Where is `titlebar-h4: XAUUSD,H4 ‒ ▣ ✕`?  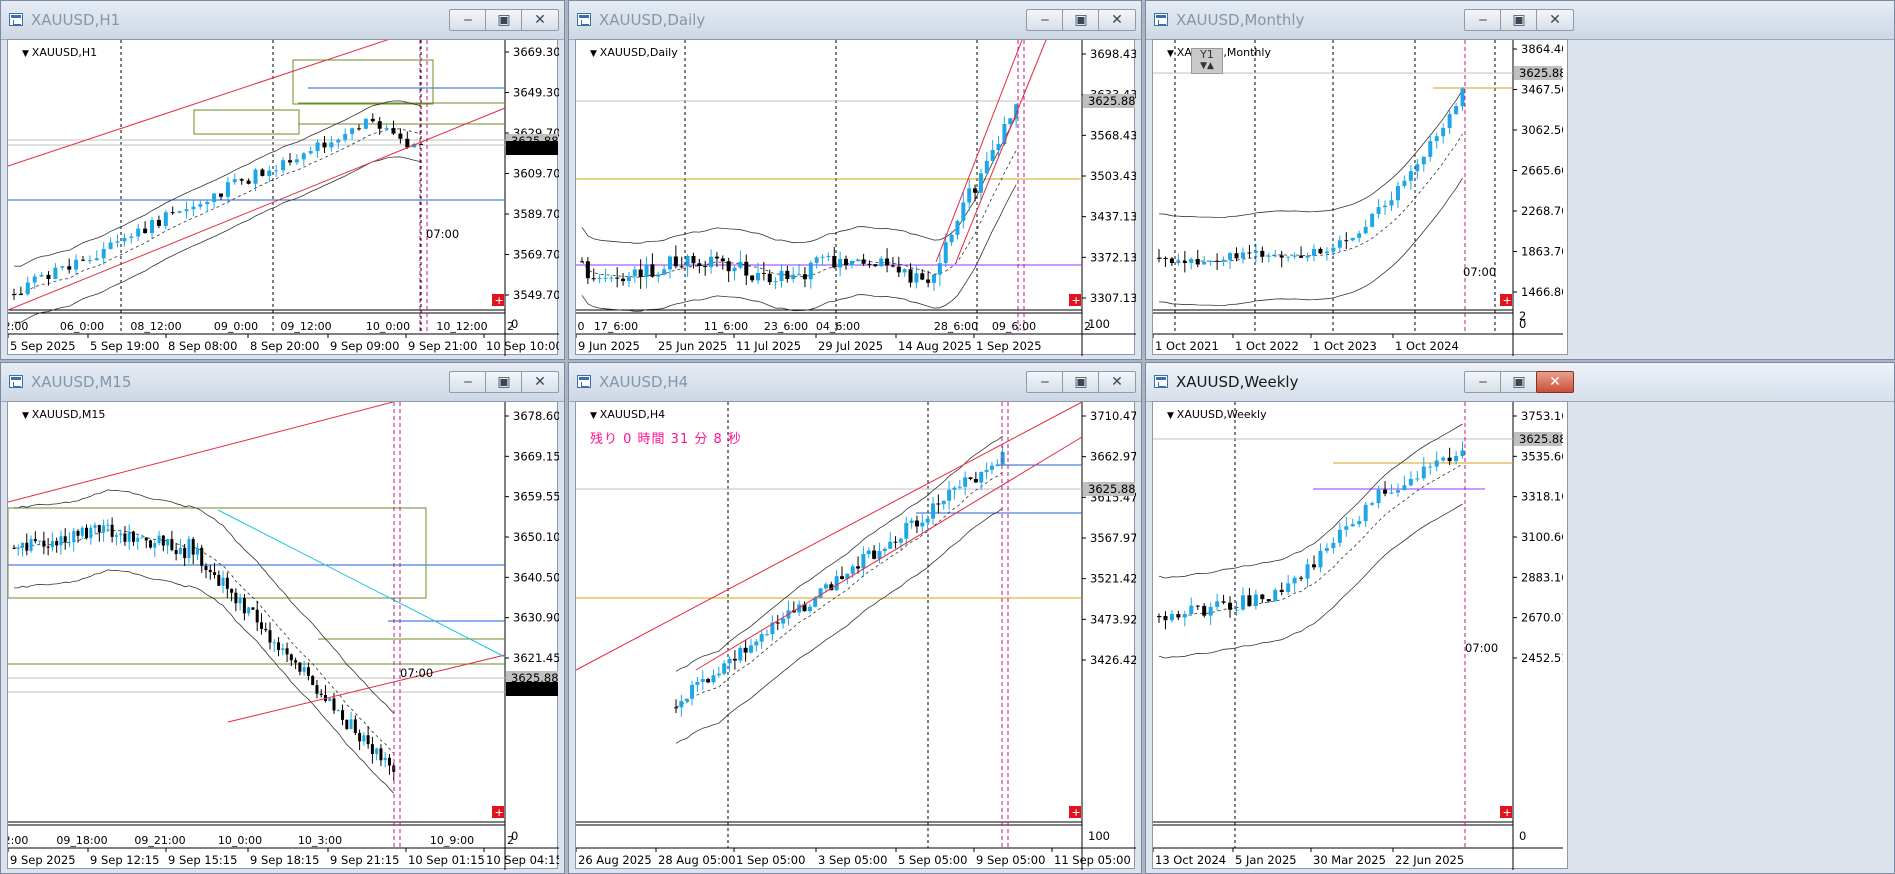 titlebar-h4: XAUUSD,H4 ‒ ▣ ✕ is located at coordinates (855, 382).